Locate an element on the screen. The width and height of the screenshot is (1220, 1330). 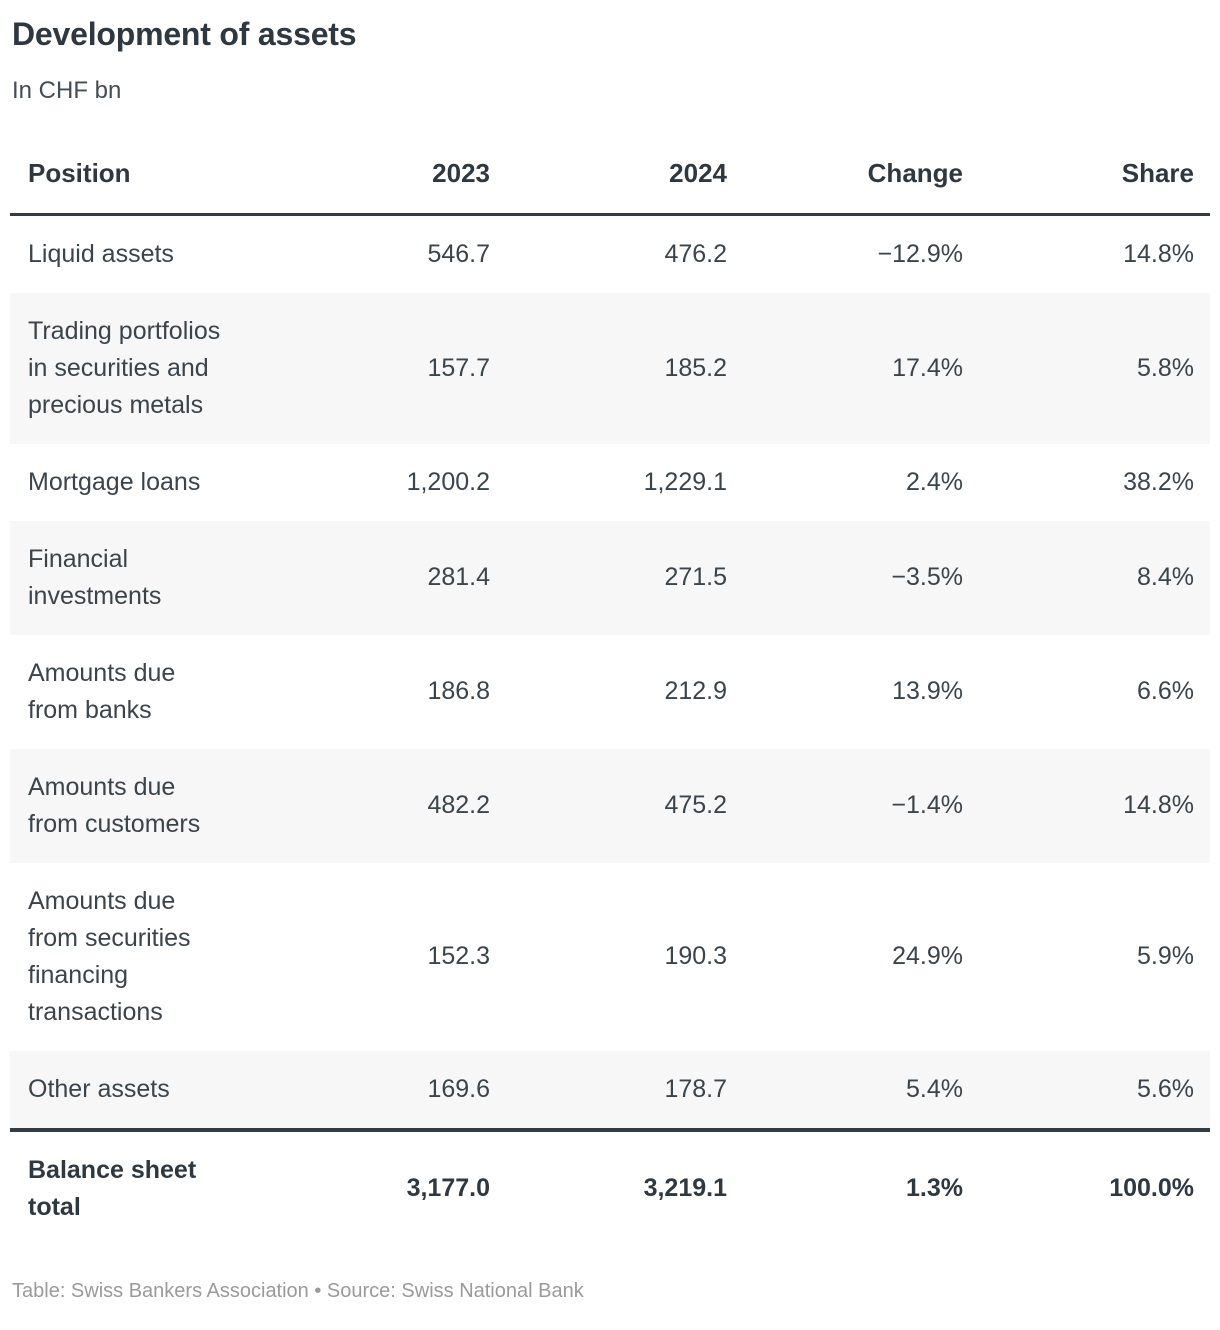
value-2023-cell: 186.8 is located at coordinates (458, 691).